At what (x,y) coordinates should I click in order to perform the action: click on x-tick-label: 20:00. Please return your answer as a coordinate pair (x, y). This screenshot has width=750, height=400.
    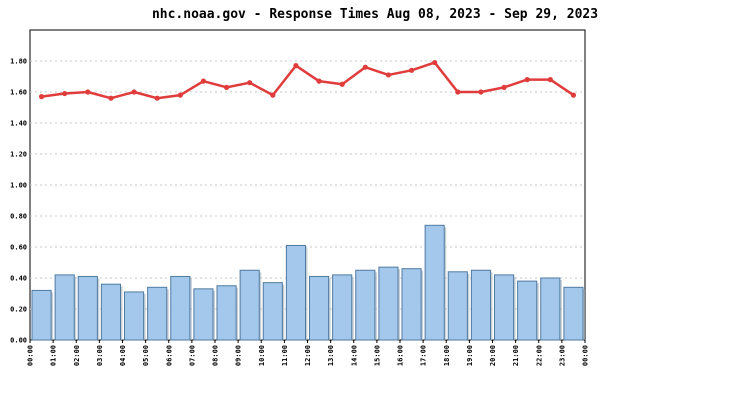
    Looking at the image, I should click on (493, 355).